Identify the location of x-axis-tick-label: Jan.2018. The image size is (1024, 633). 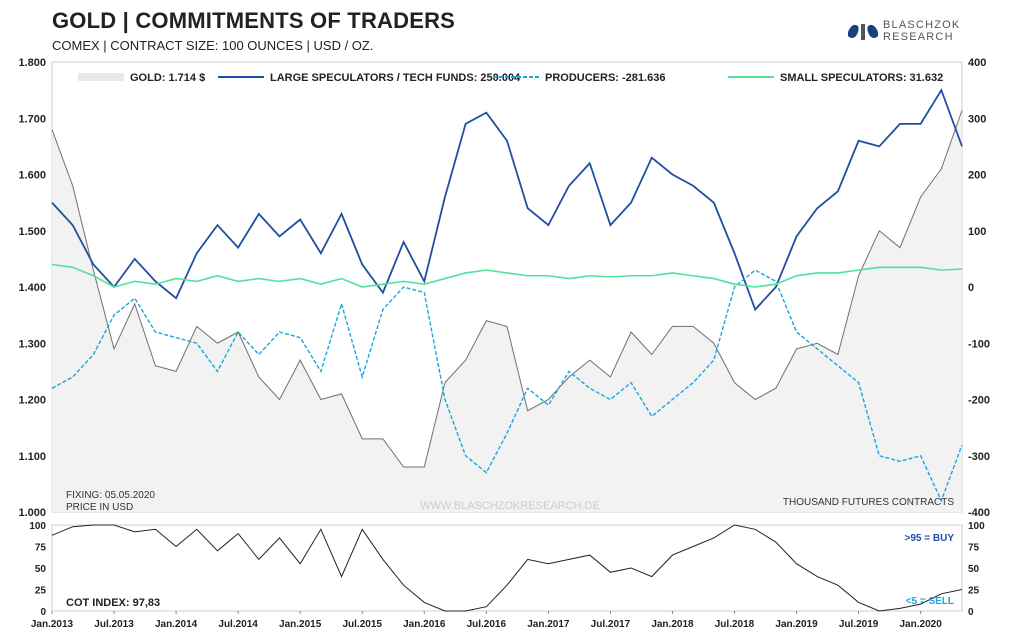
(672, 624).